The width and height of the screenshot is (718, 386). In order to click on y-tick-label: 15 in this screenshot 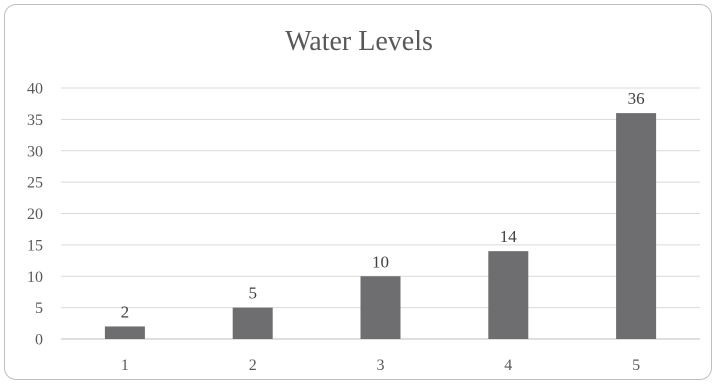, I will do `click(35, 245)`.